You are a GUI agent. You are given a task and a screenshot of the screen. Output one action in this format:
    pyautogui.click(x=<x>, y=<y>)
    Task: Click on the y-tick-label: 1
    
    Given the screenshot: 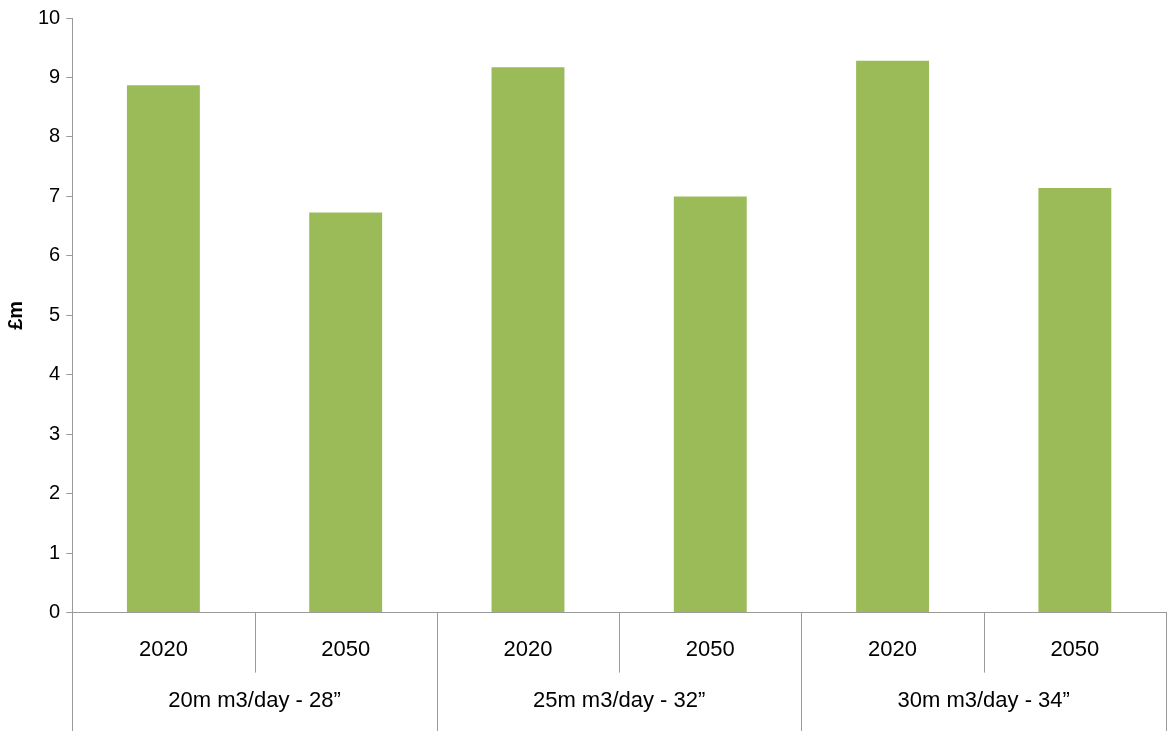 What is the action you would take?
    pyautogui.click(x=55, y=551)
    